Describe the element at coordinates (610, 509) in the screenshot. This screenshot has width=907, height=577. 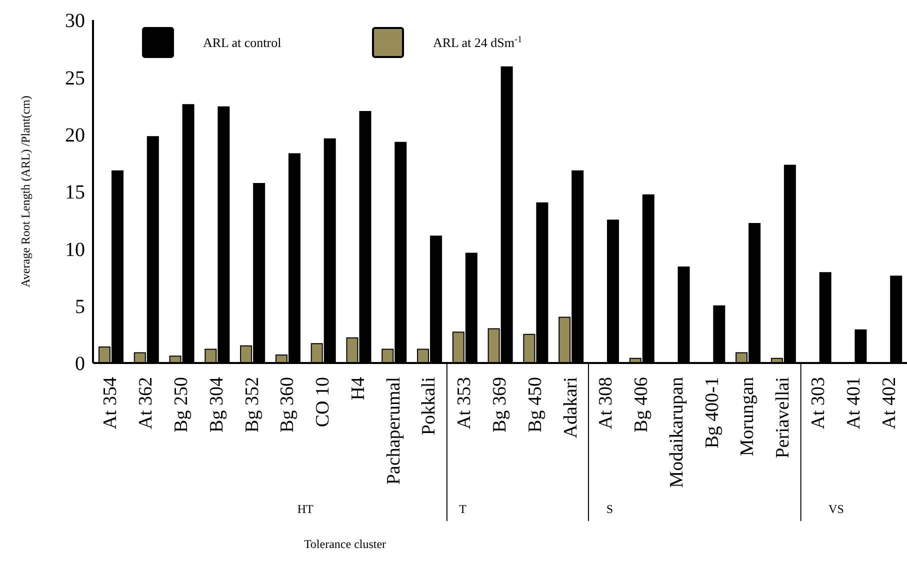
I see `text: S` at that location.